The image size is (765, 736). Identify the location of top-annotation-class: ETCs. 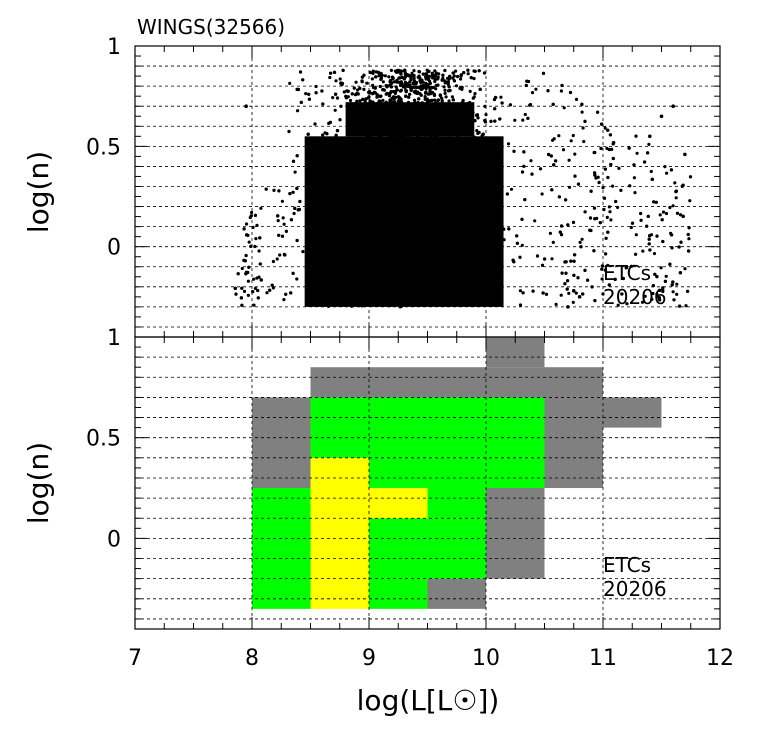
(627, 273).